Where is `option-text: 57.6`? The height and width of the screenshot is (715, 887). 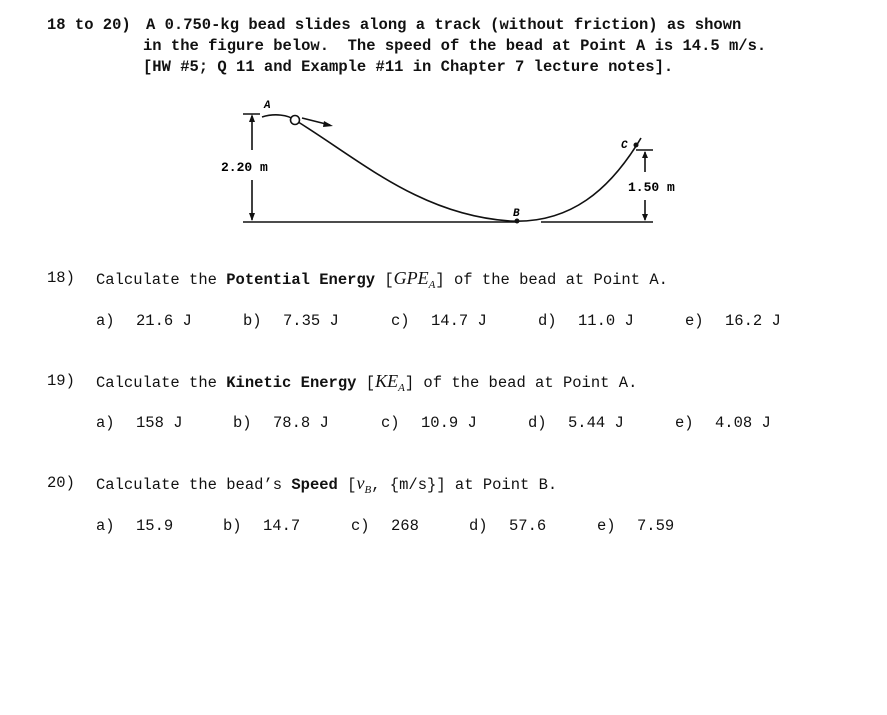
option-text: 57.6 is located at coordinates (528, 526).